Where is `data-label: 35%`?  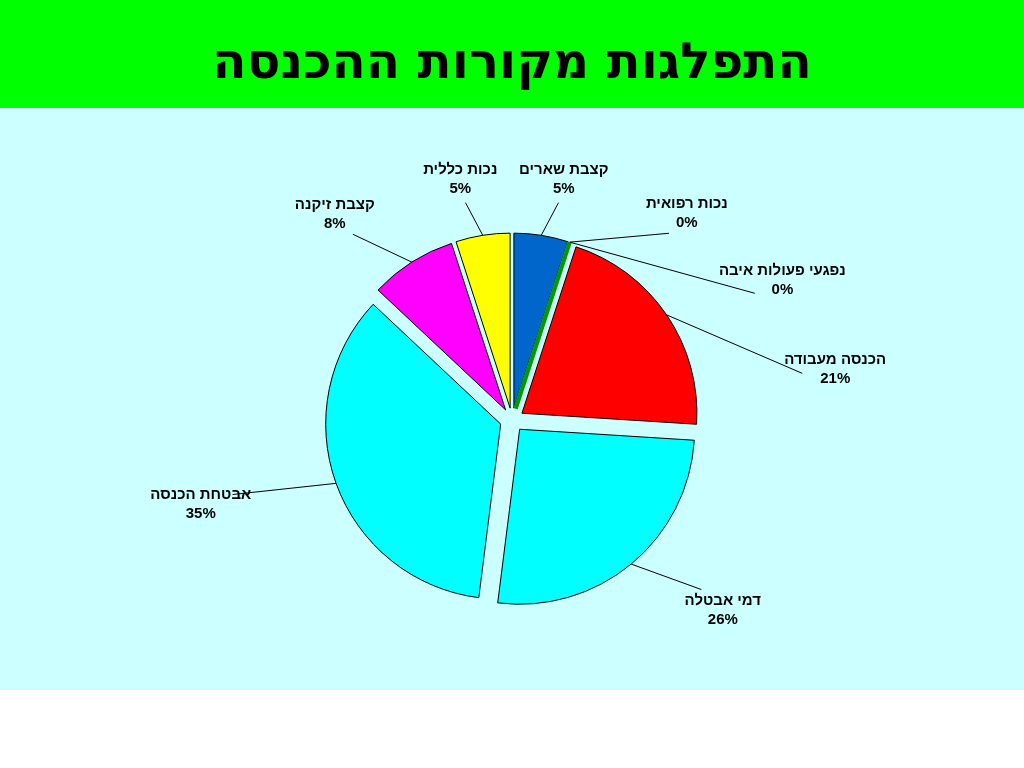 data-label: 35% is located at coordinates (200, 512).